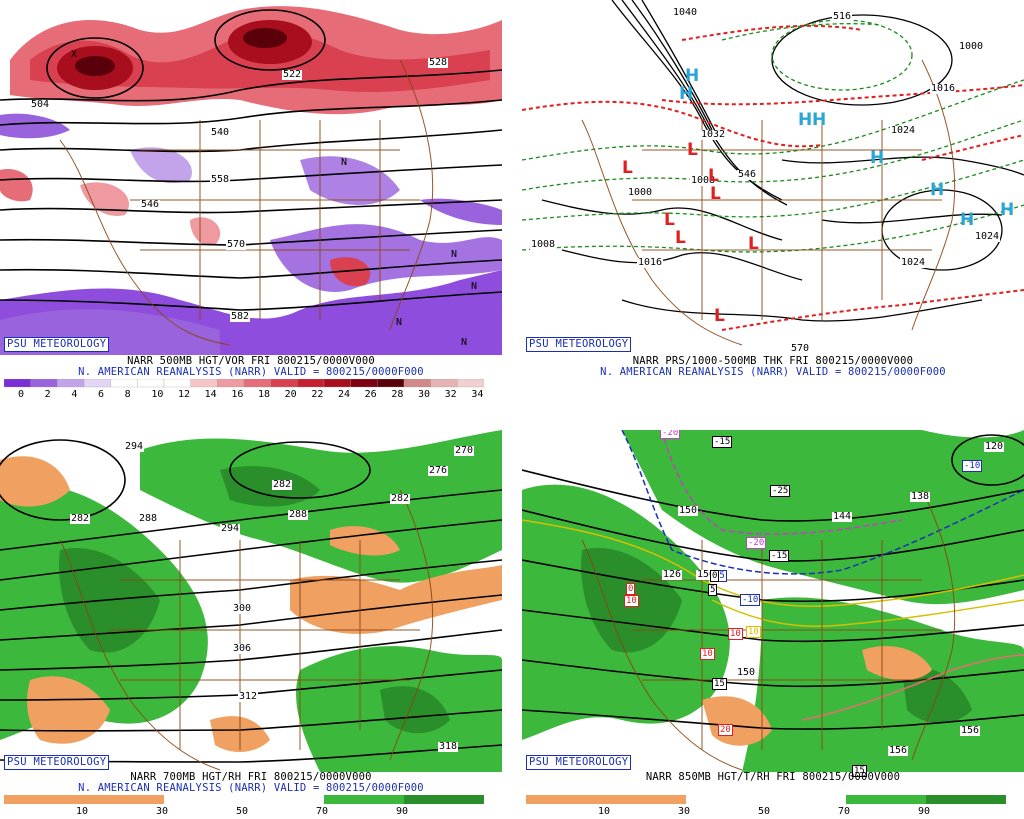  What do you see at coordinates (438, 62) in the screenshot?
I see `contour-label: 528` at bounding box center [438, 62].